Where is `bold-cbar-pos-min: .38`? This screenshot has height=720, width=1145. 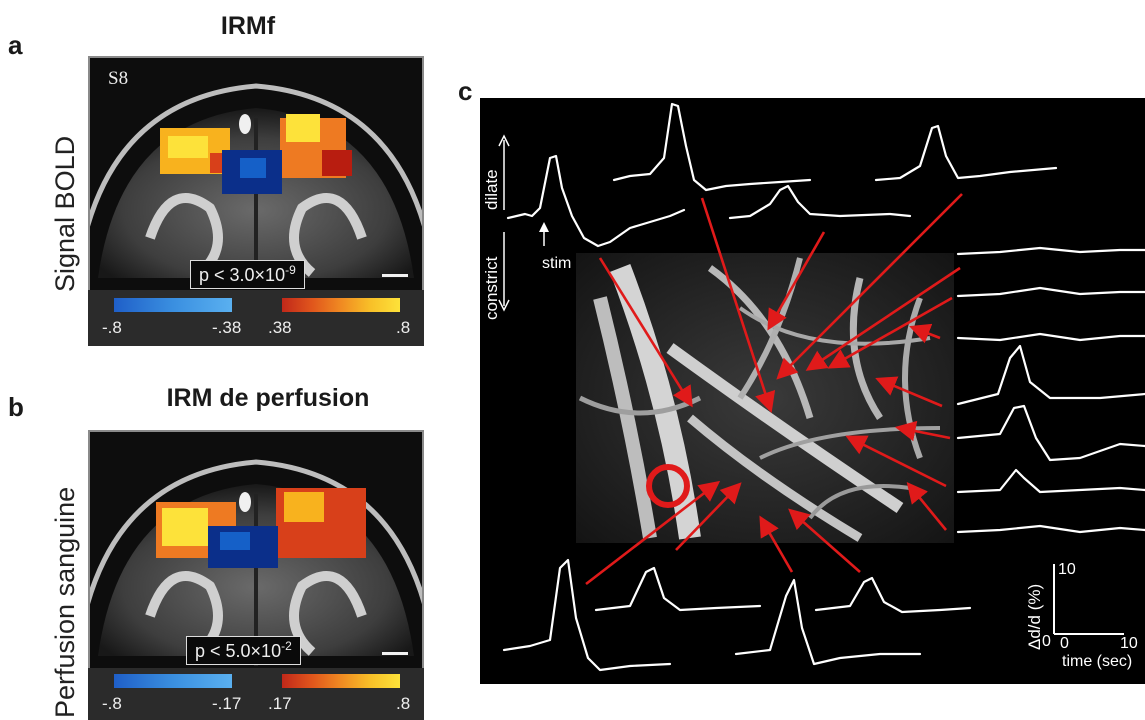
bold-cbar-pos-min: .38 is located at coordinates (280, 327).